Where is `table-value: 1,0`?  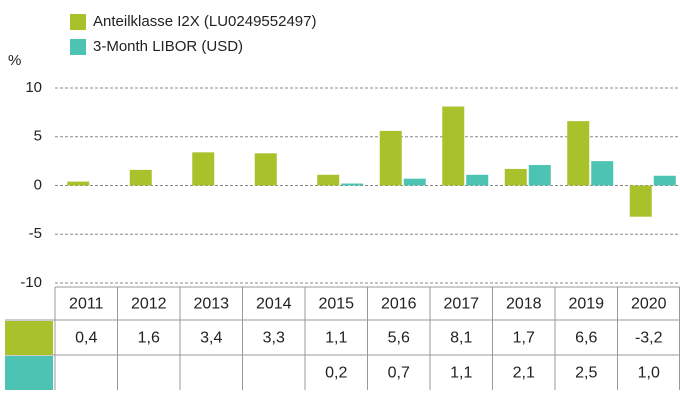
table-value: 1,0 is located at coordinates (649, 373).